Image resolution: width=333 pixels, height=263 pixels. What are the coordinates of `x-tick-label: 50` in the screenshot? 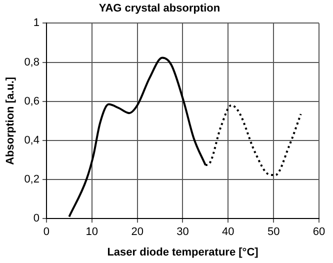 It's located at (273, 232).